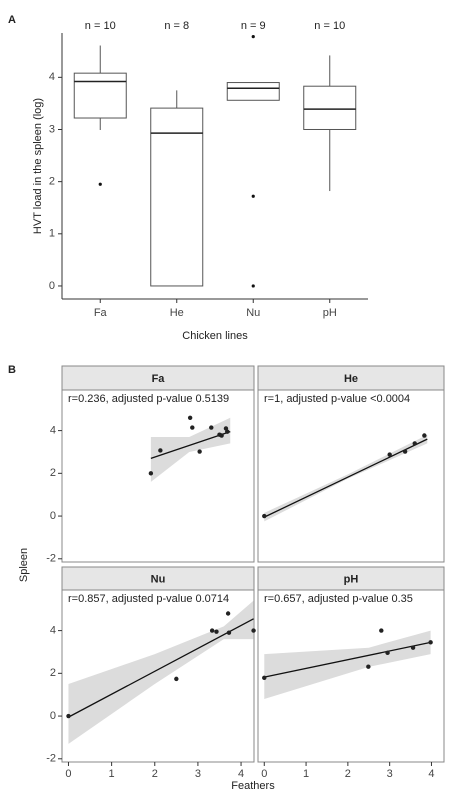  I want to click on x-tick-label: Fa, so click(101, 313).